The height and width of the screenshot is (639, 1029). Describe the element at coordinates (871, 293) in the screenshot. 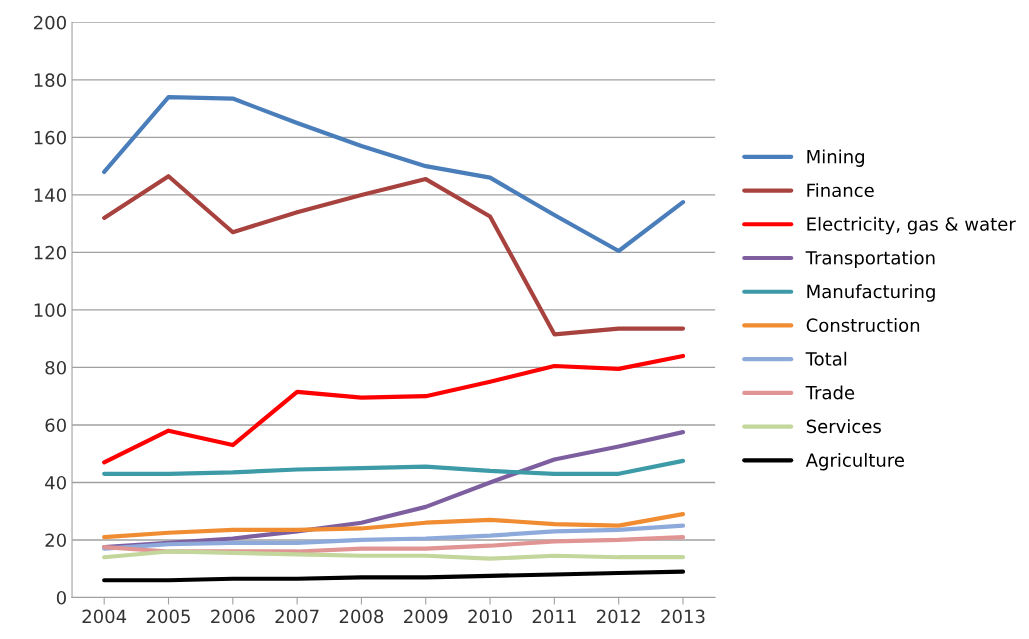

I see `legend-label: Manufacturing` at that location.